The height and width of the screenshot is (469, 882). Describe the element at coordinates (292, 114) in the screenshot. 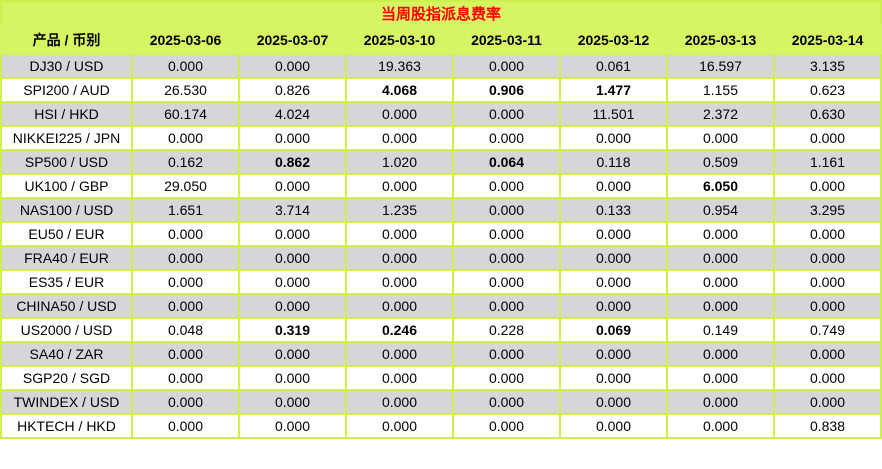

I see `rate-cell: 4.024` at that location.